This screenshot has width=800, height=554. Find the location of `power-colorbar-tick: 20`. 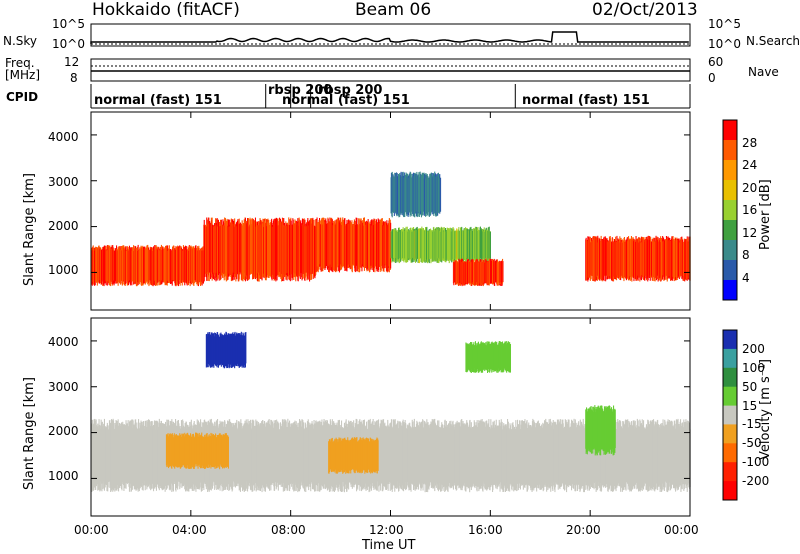

power-colorbar-tick: 20 is located at coordinates (750, 188).